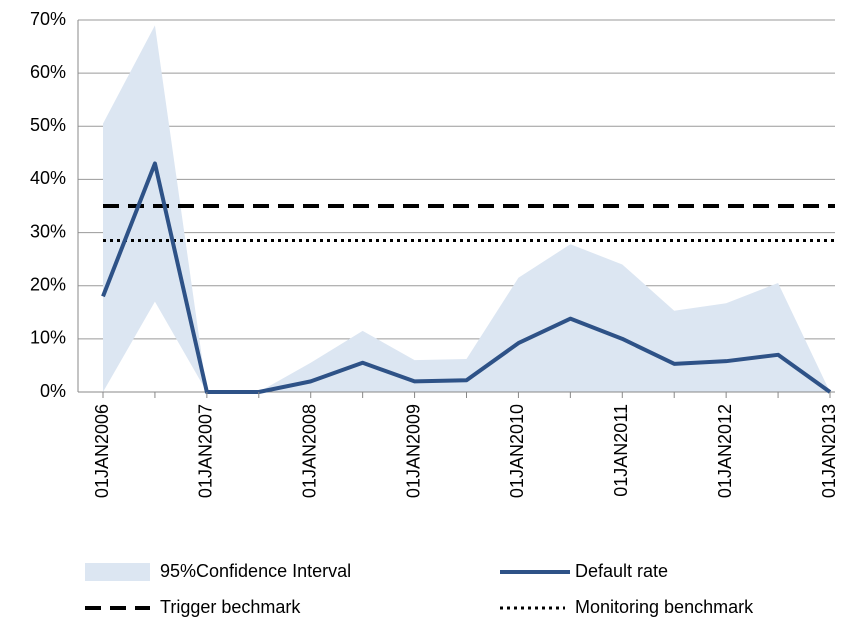 The width and height of the screenshot is (847, 631). Describe the element at coordinates (413, 451) in the screenshot. I see `x-tick-label: 01JAN2009` at that location.